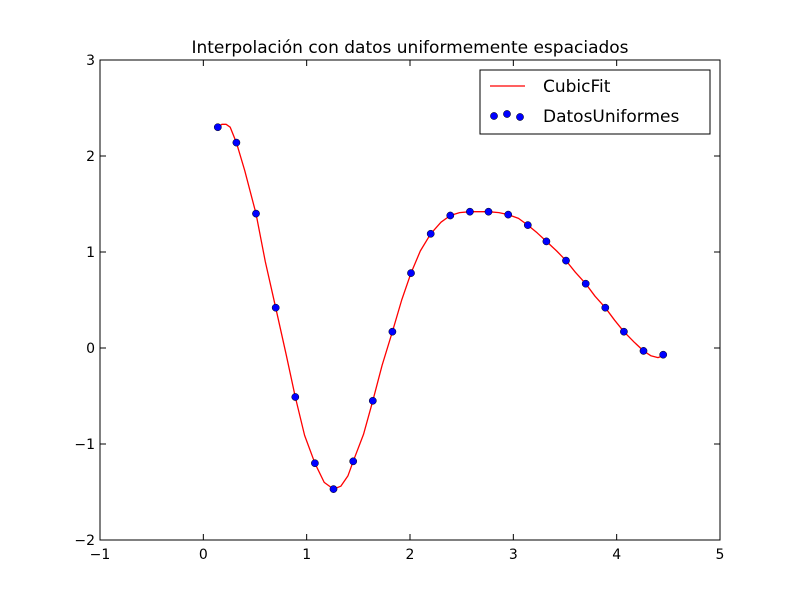  Describe the element at coordinates (410, 555) in the screenshot. I see `x-tick-label: 2` at that location.